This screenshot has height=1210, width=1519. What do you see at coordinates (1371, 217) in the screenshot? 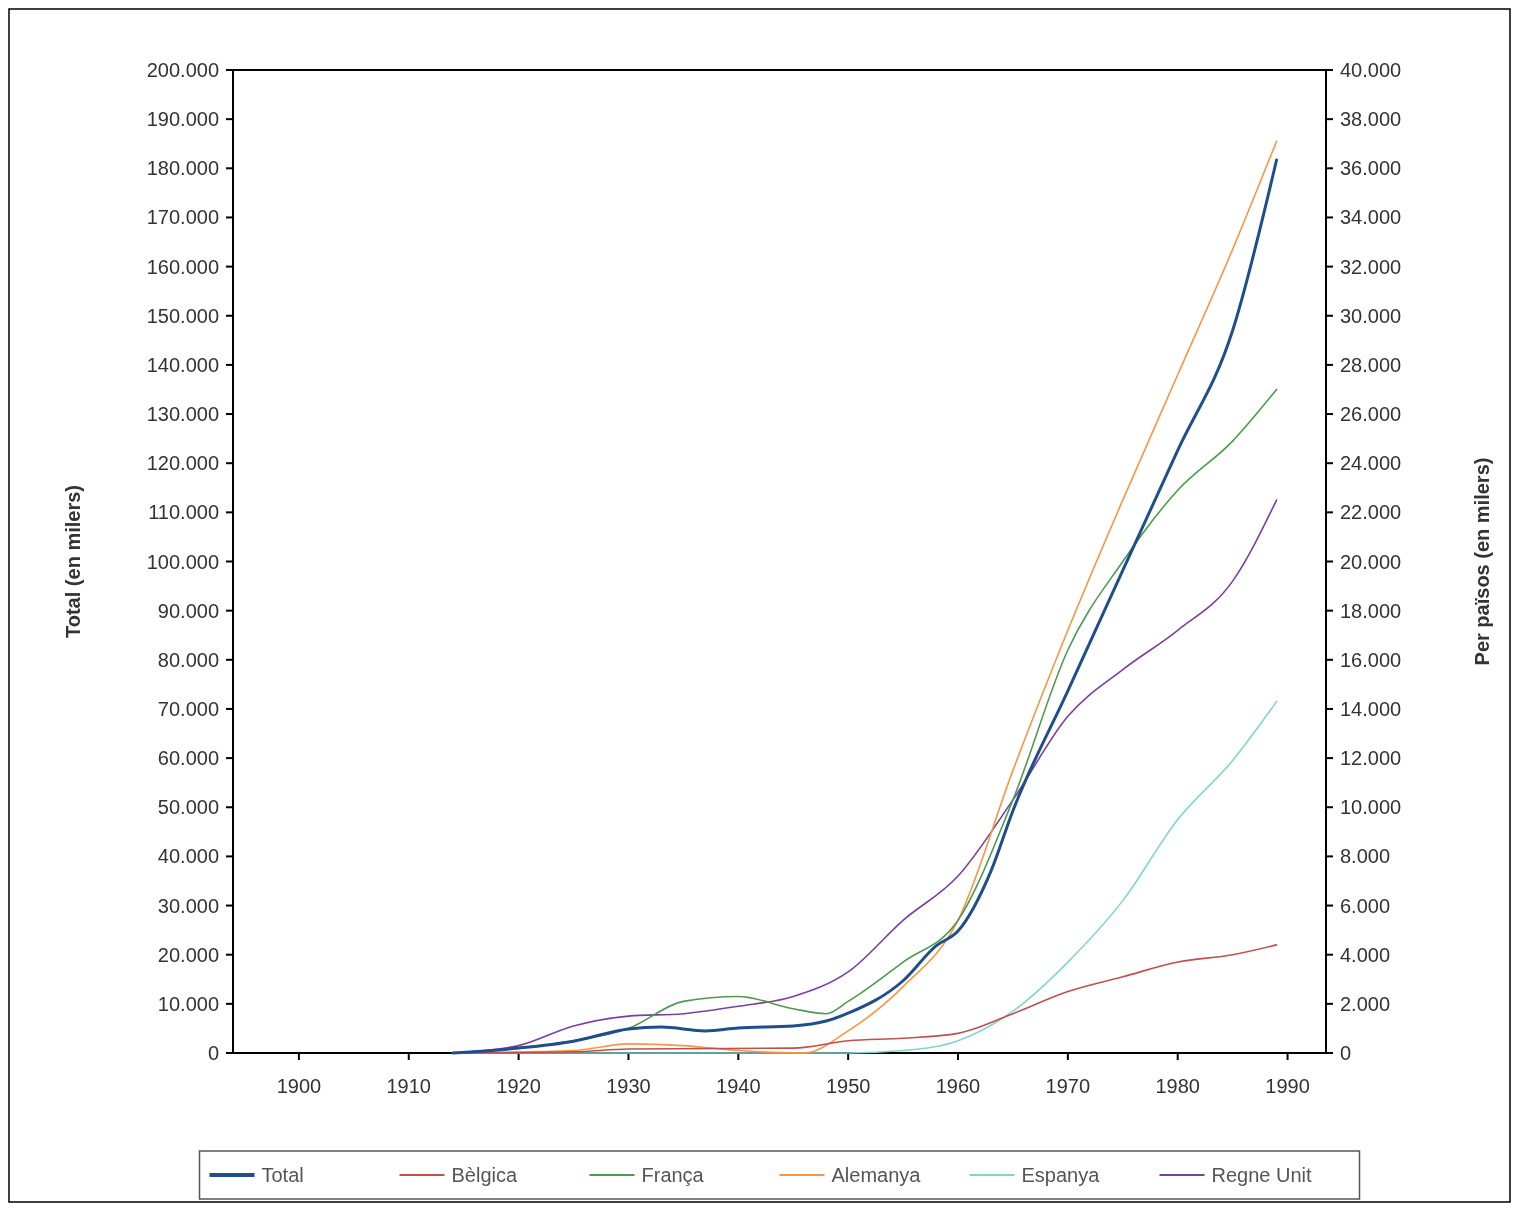
I see `y2-tick-label: 34.000` at bounding box center [1371, 217].